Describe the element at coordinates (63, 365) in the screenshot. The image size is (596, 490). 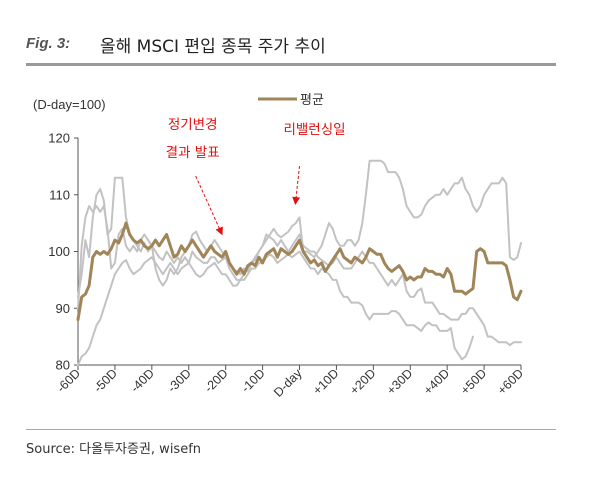
I see `y-tick-label: 80` at that location.